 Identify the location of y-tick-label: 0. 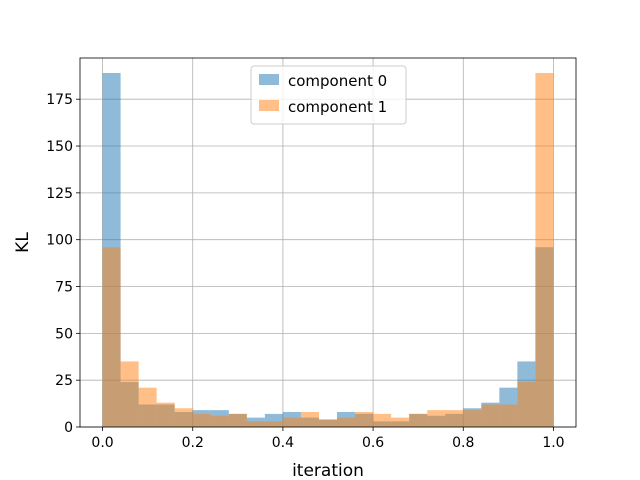
(68, 428).